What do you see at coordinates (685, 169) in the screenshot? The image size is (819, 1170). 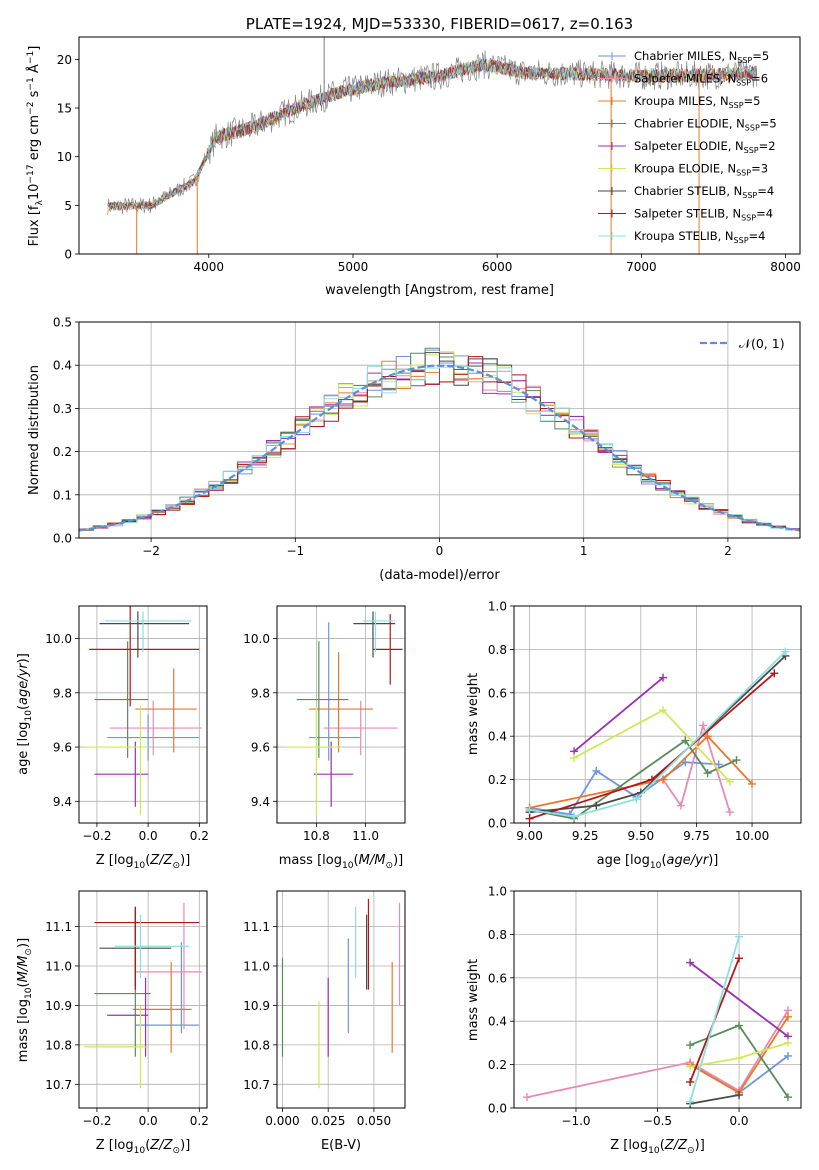 I see `legend-series-name: Kroupa ELODIE, N` at bounding box center [685, 169].